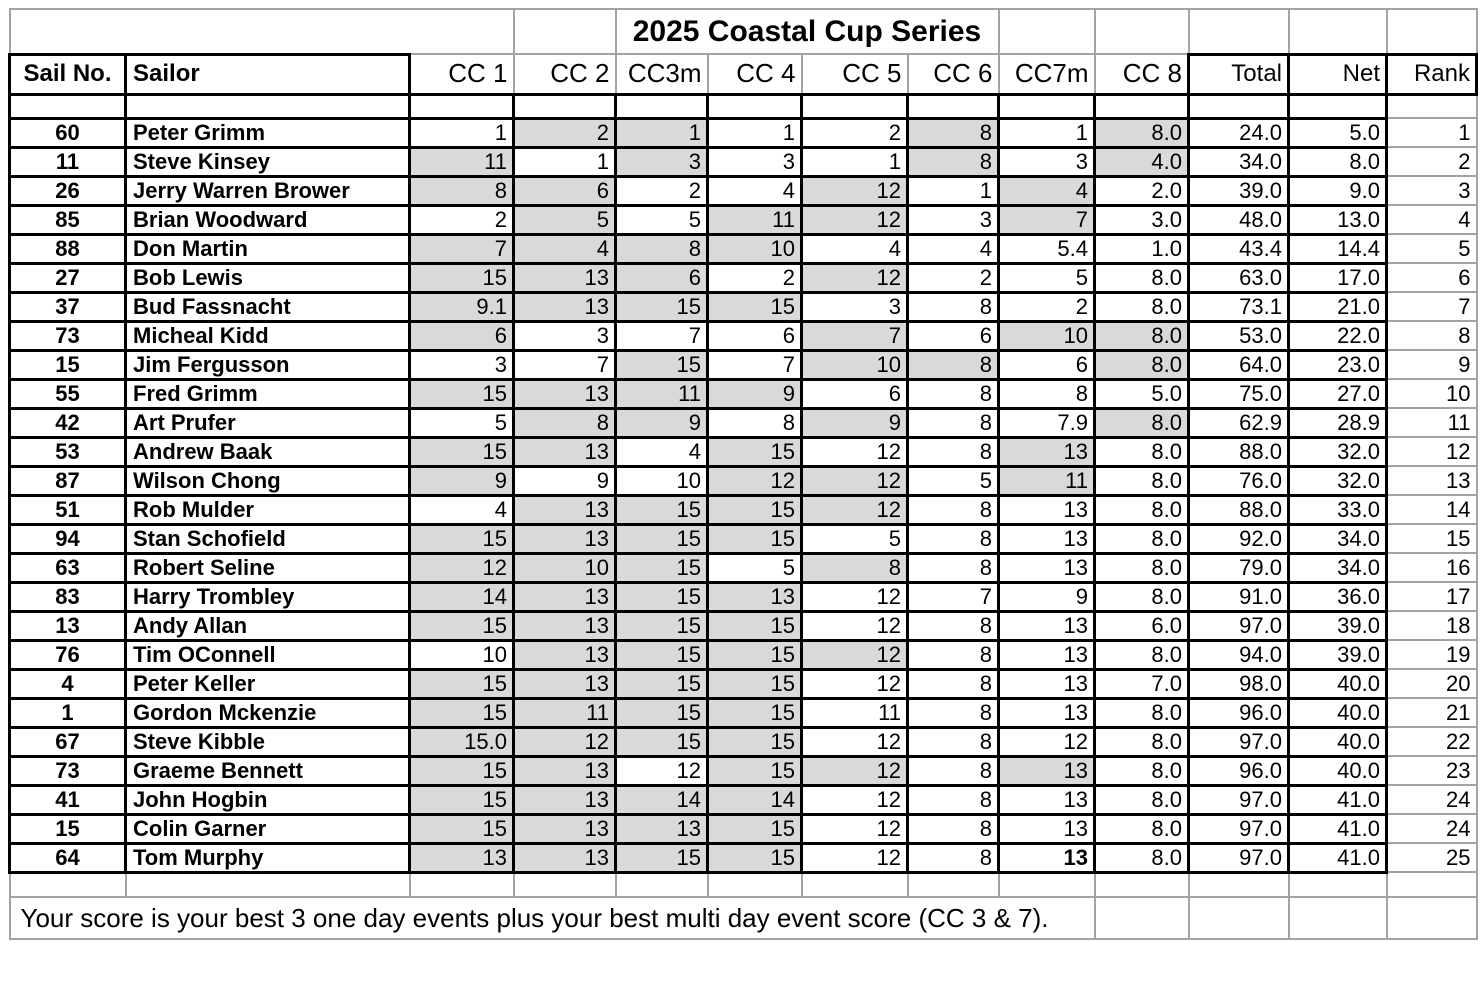  What do you see at coordinates (1337, 74) in the screenshot?
I see `col-header-net: Net` at bounding box center [1337, 74].